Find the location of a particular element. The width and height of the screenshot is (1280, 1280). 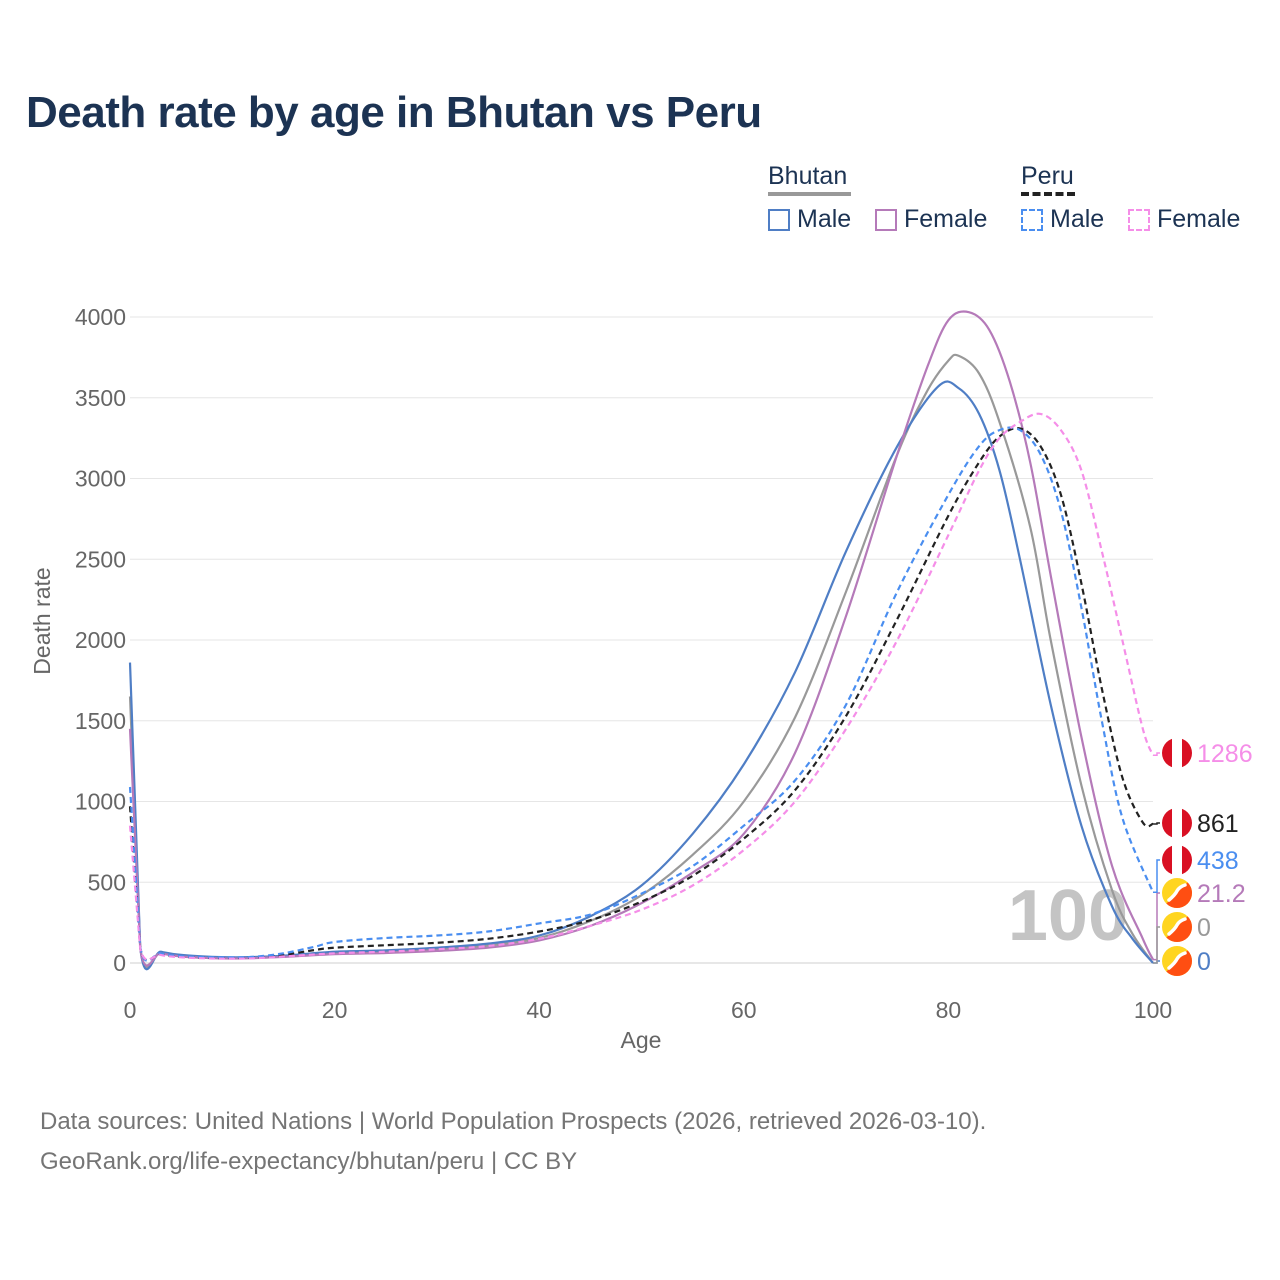

x-tick-label: 0 is located at coordinates (130, 1010).